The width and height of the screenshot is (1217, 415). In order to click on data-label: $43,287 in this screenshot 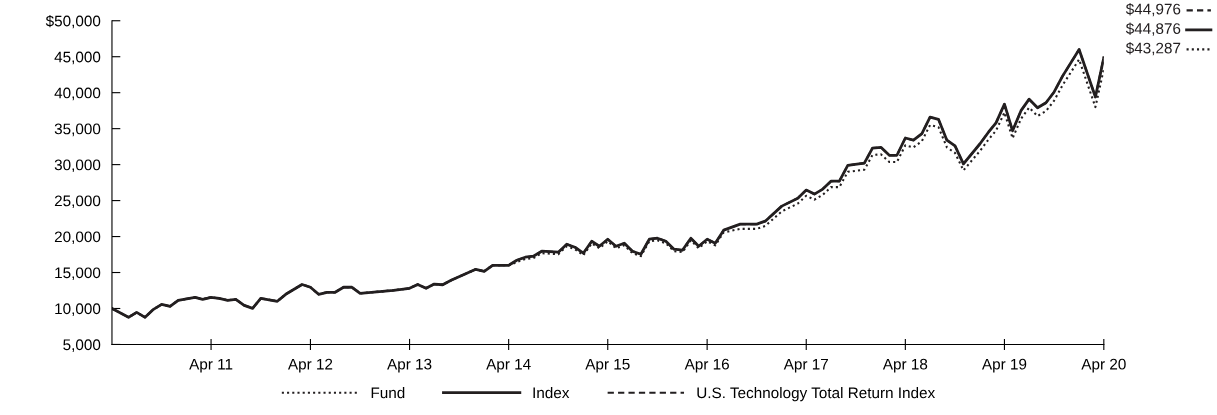, I will do `click(1153, 49)`.